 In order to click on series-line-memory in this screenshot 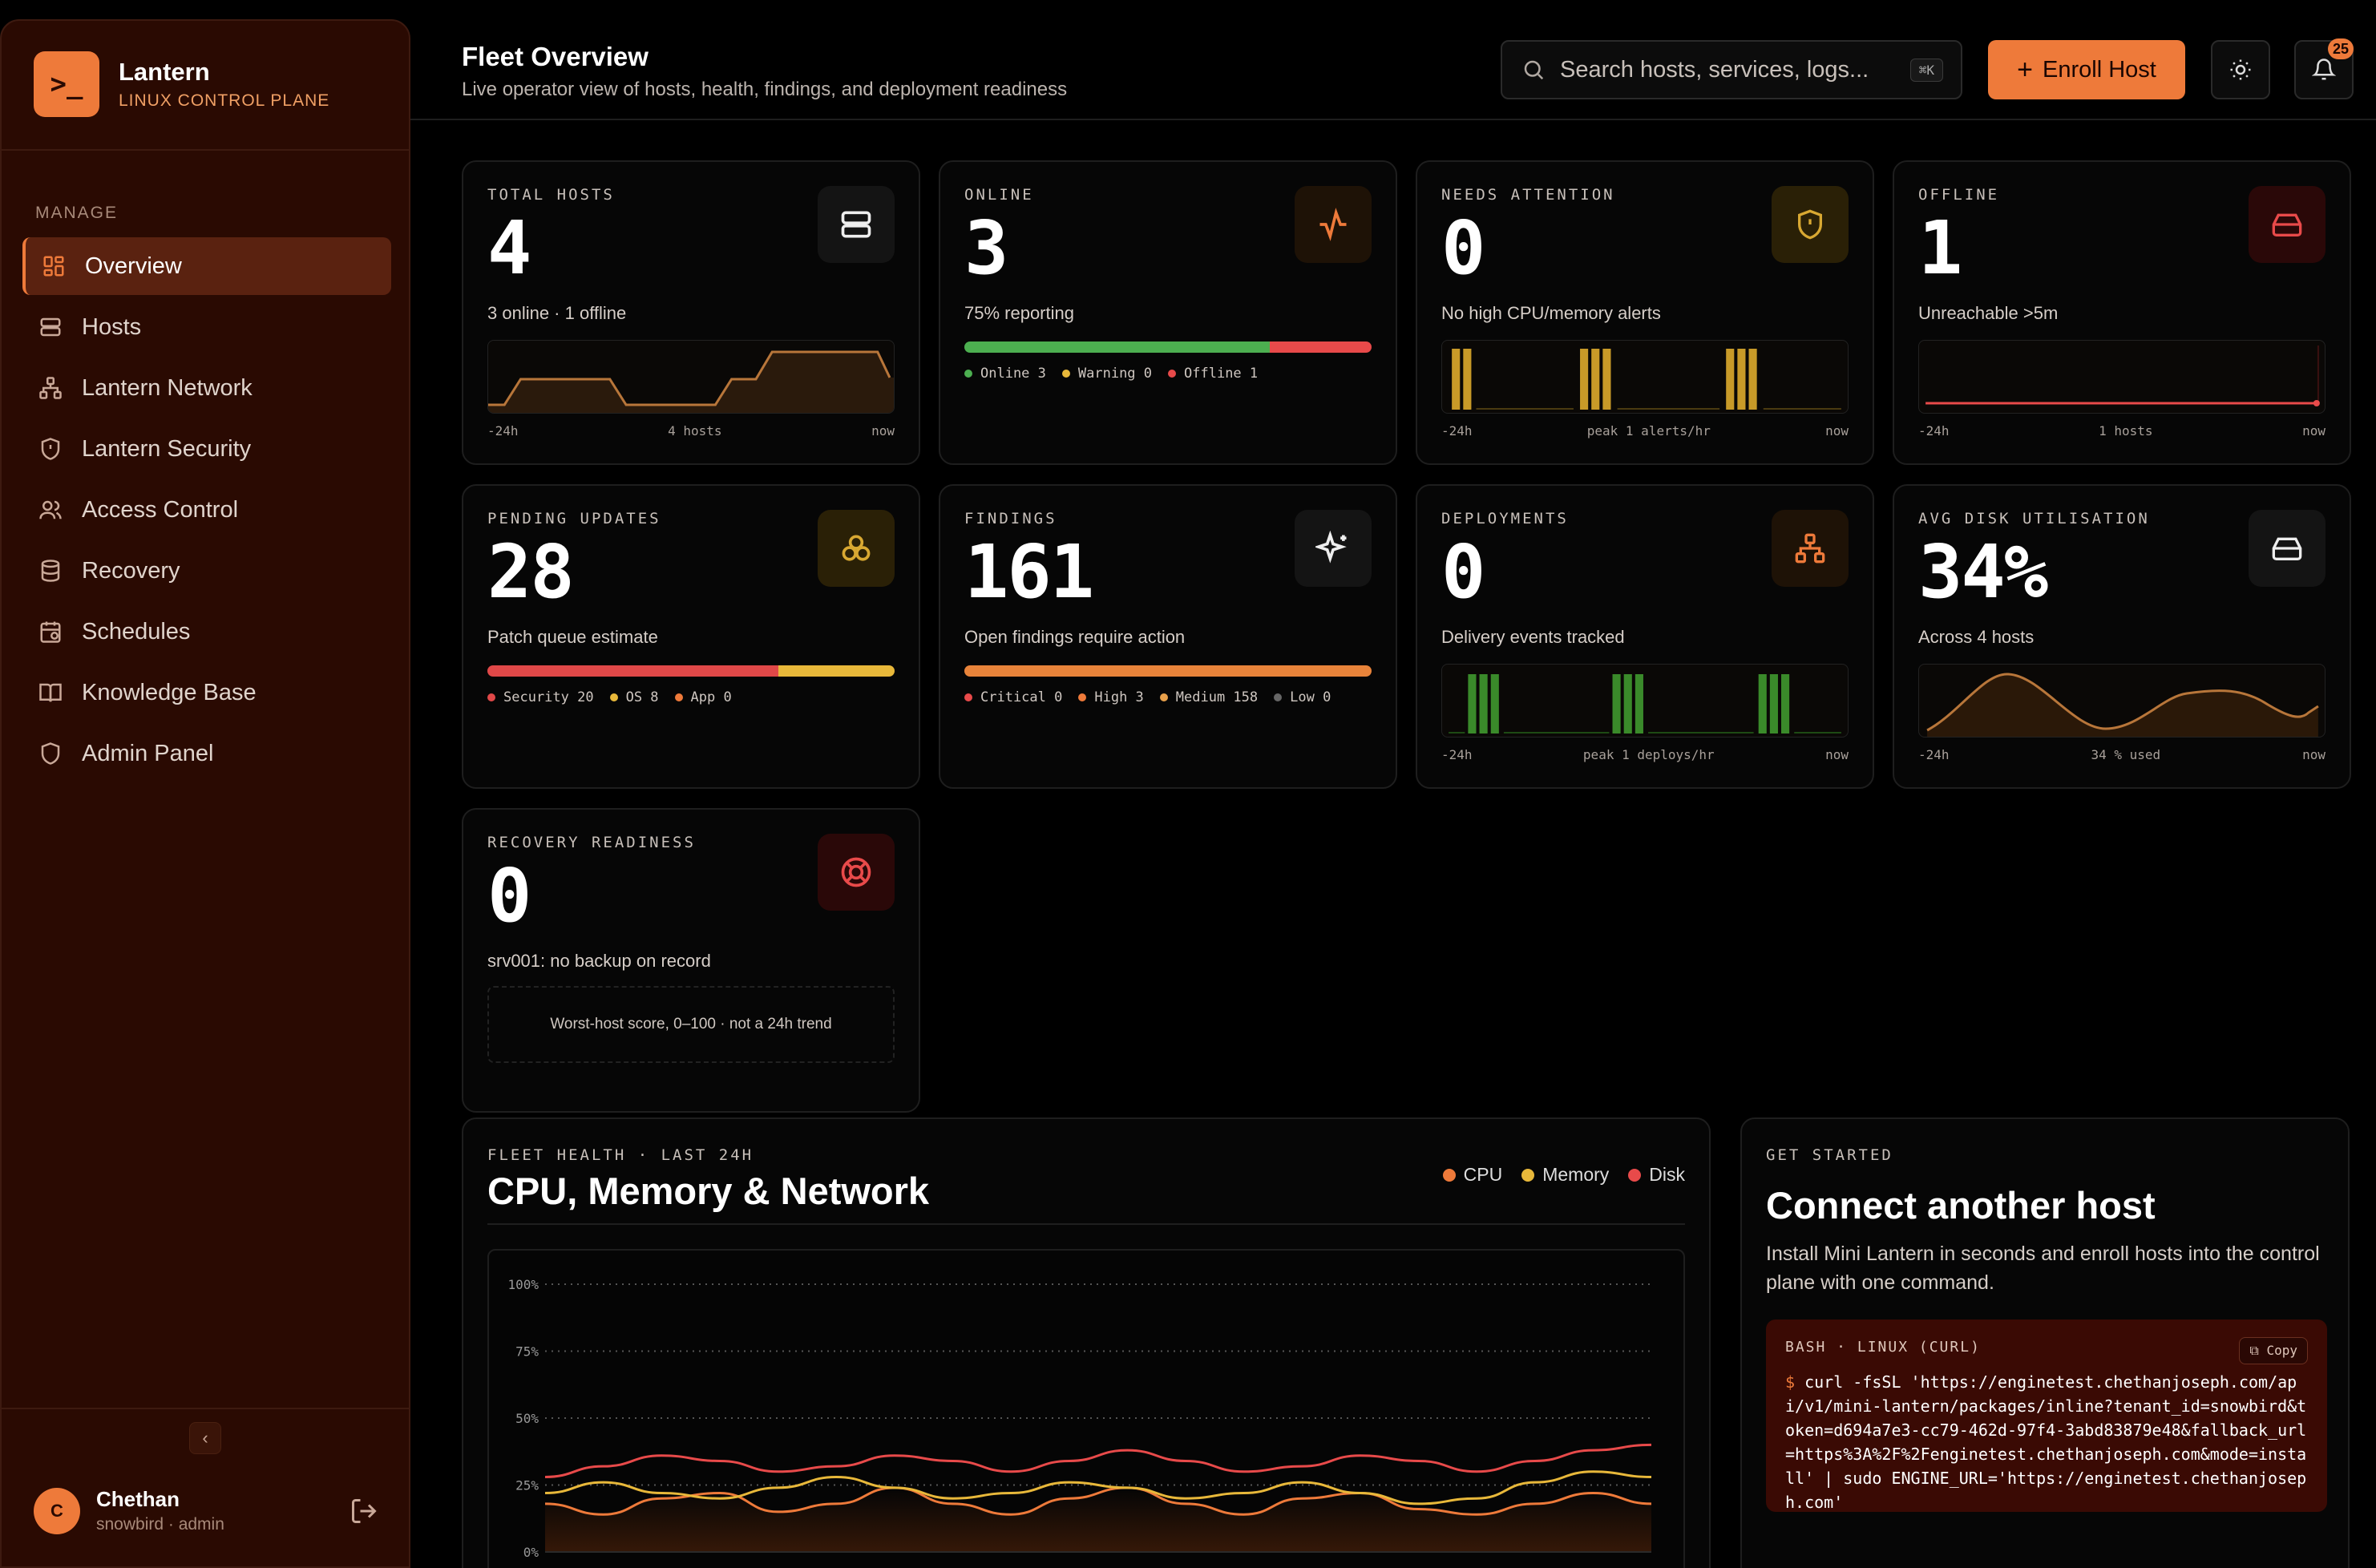, I will do `click(1098, 1487)`.